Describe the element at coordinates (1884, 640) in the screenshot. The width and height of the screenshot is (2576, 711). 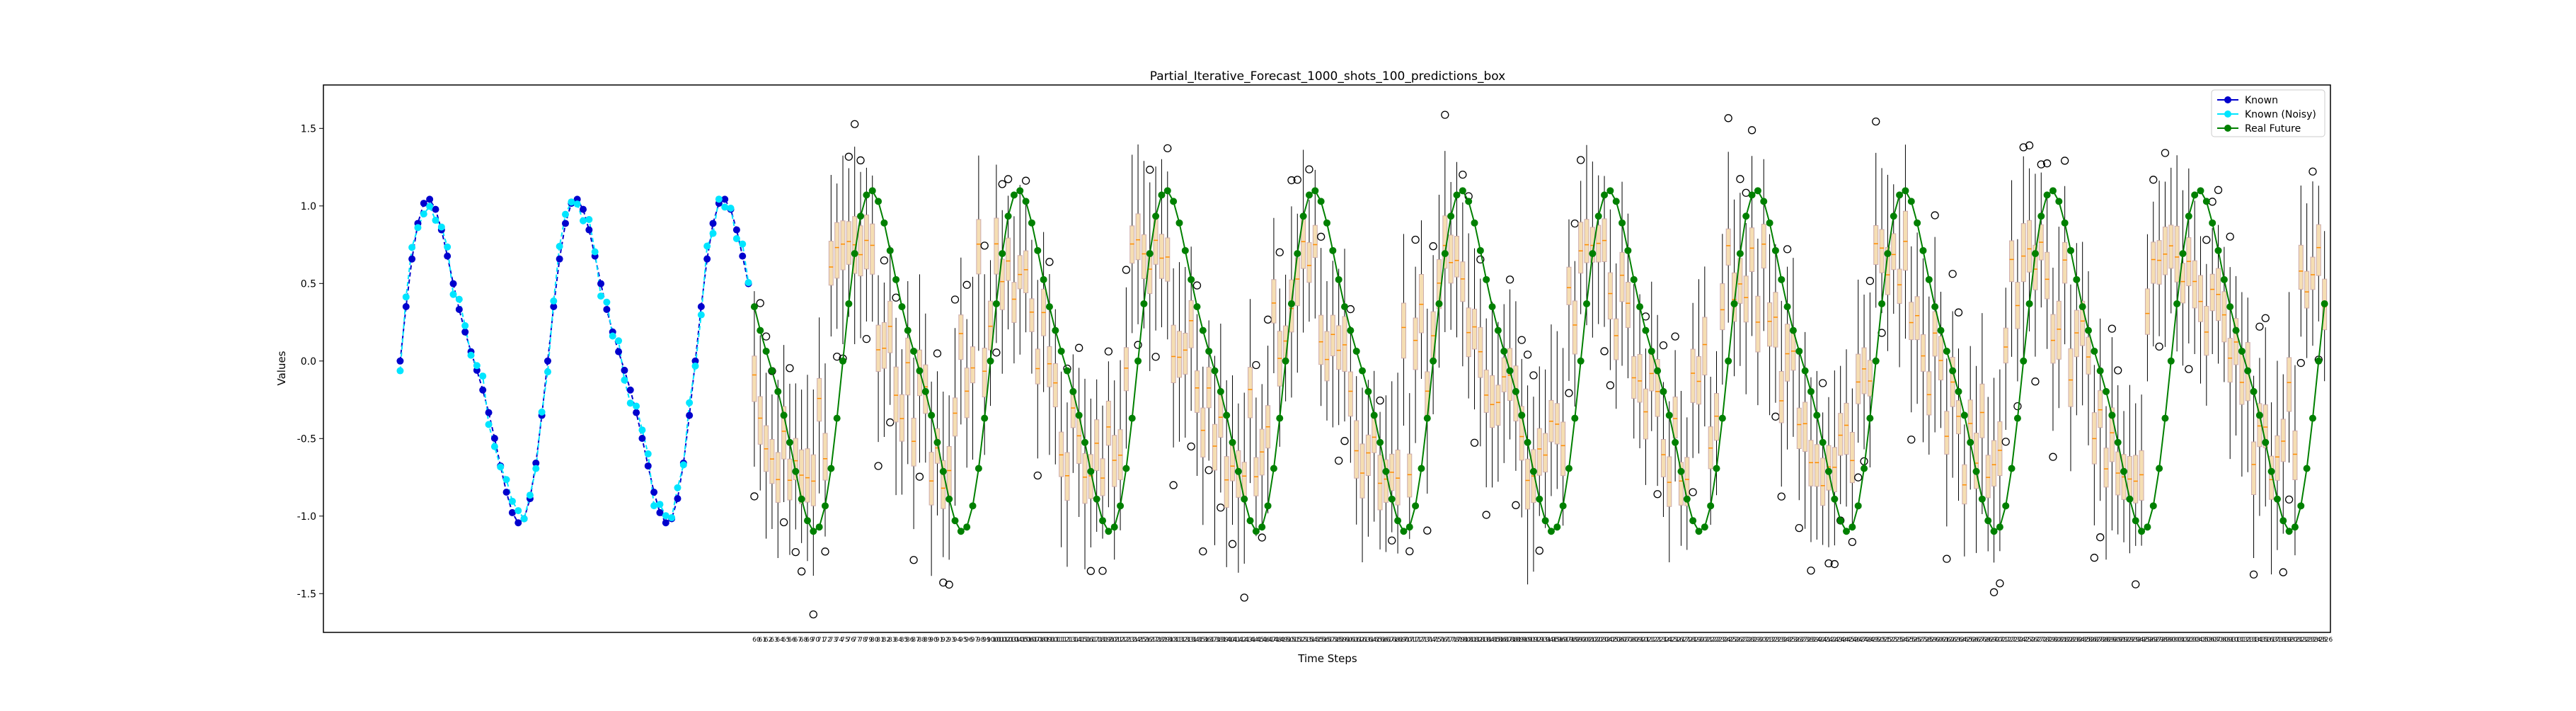
I see `x-tick-label: 251` at that location.